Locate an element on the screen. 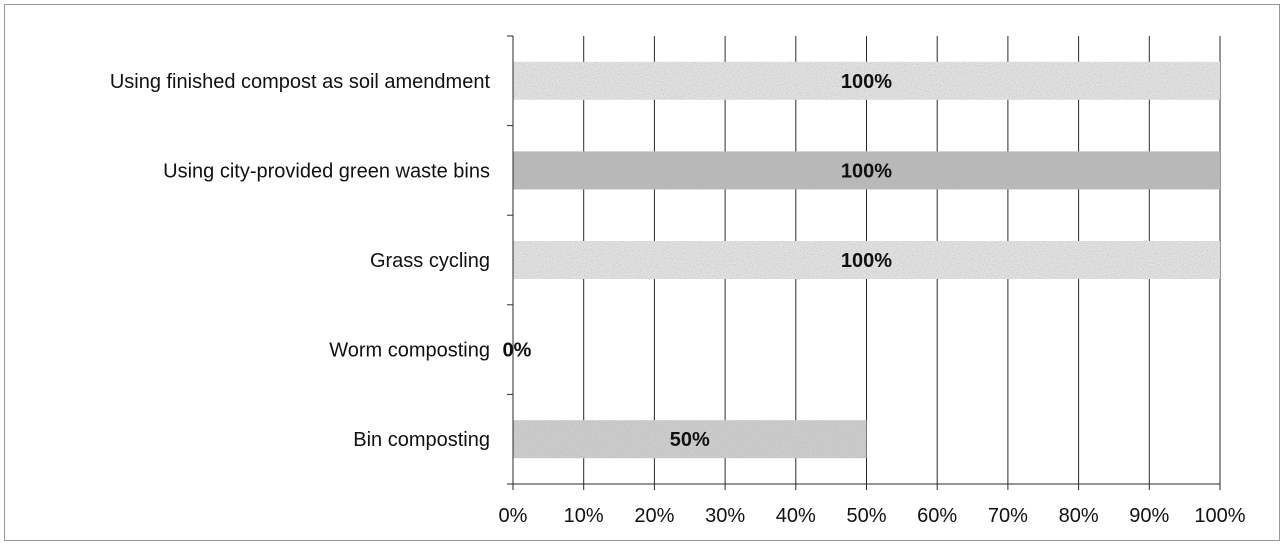  category-label-3: Worm composting is located at coordinates (409, 351).